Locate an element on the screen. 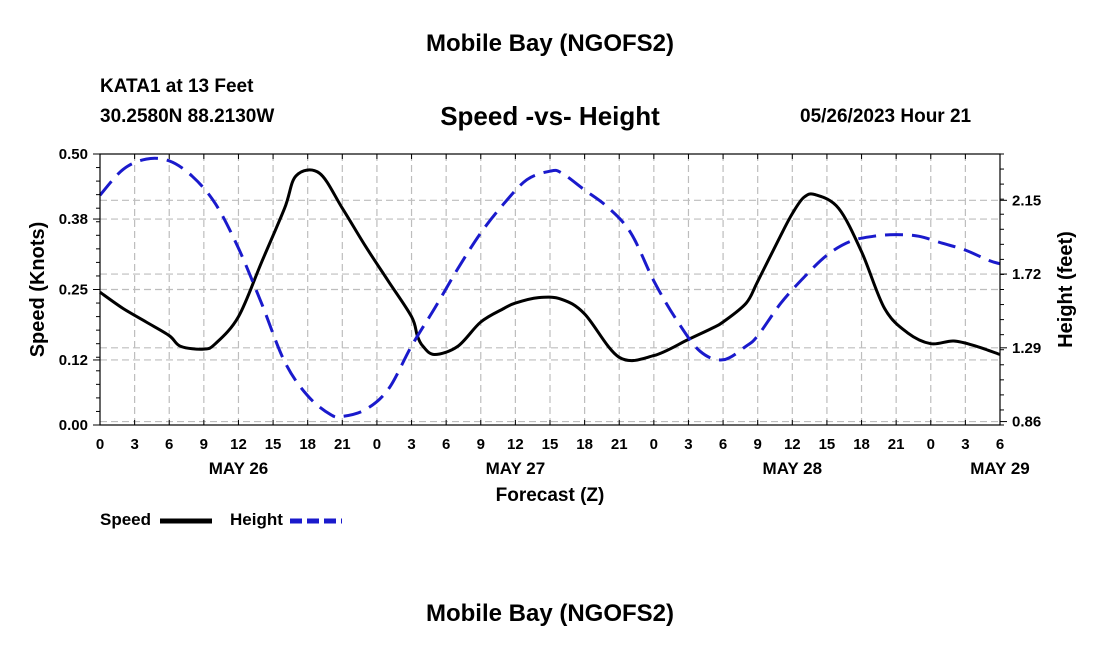 The height and width of the screenshot is (650, 1100). y-tick-label: 0.25 is located at coordinates (73, 290).